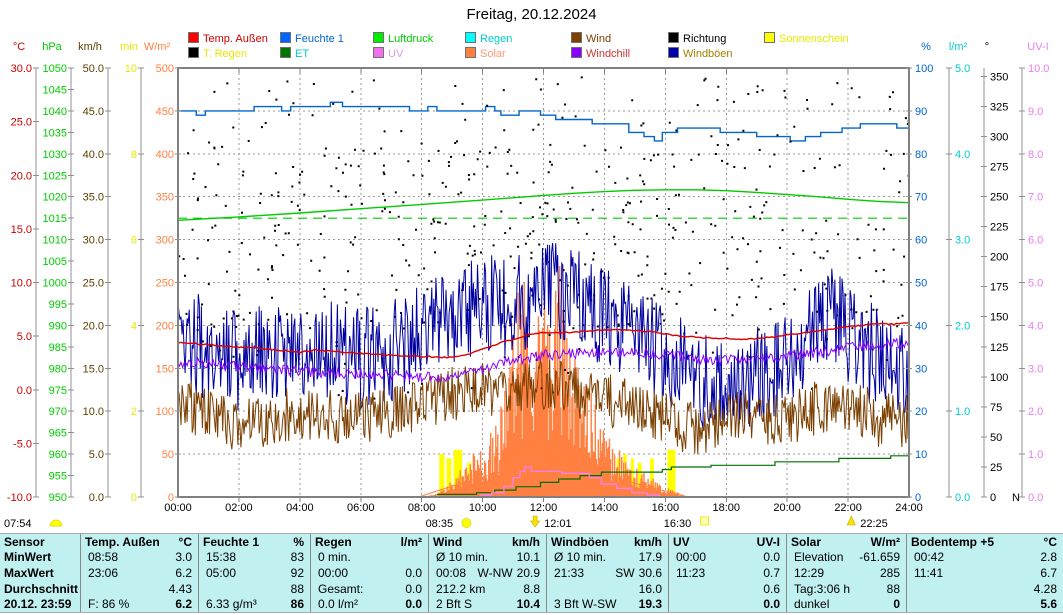 The height and width of the screenshot is (615, 1063). What do you see at coordinates (996, 468) in the screenshot?
I see `axis-tick-label: 25` at bounding box center [996, 468].